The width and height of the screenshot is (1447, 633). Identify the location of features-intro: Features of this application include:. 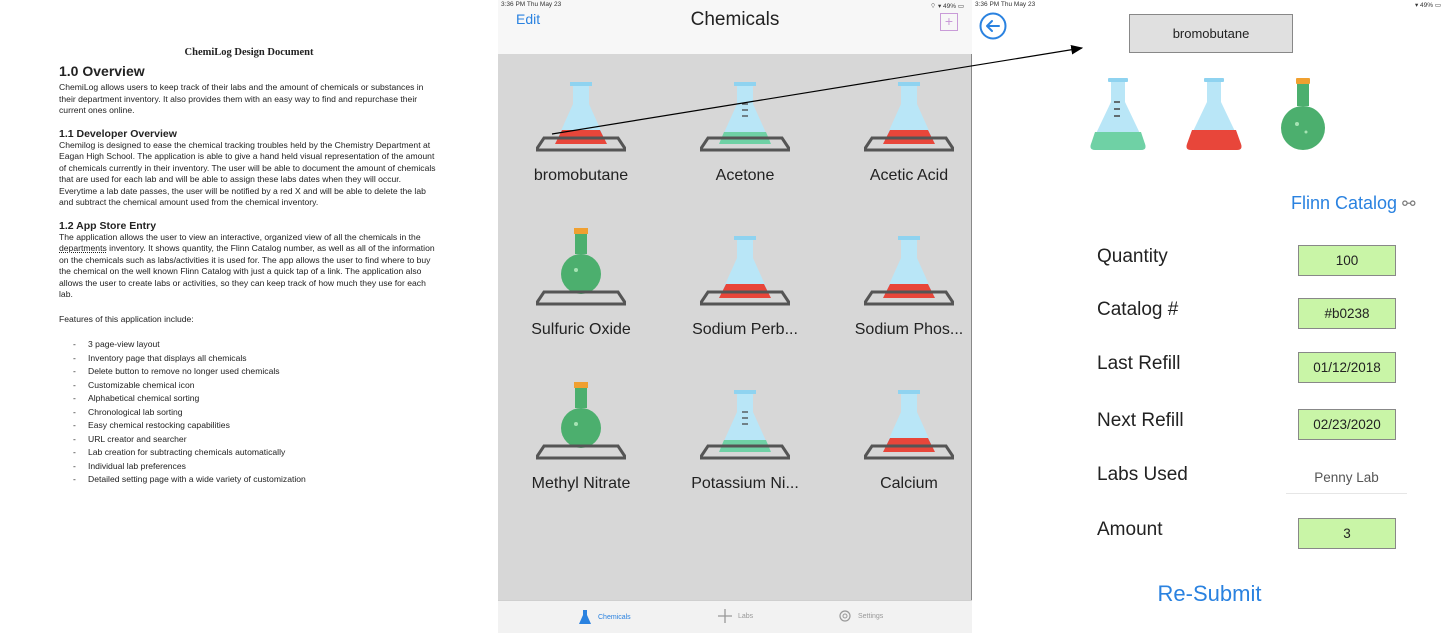
(126, 318).